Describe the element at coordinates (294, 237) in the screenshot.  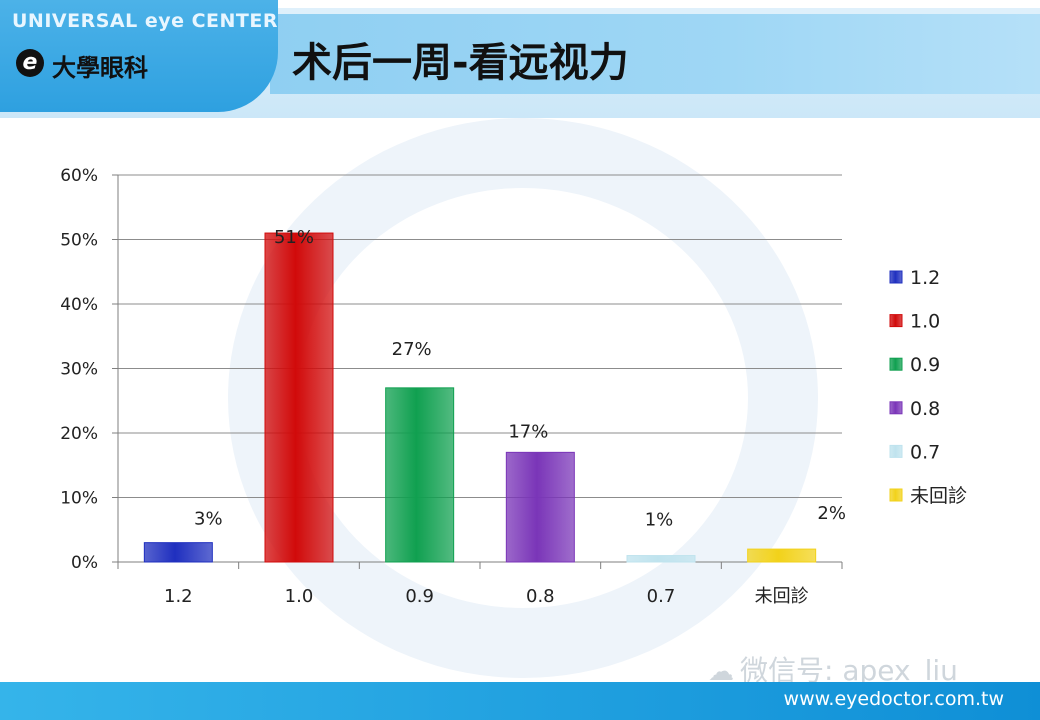
I see `data-label: 51%` at that location.